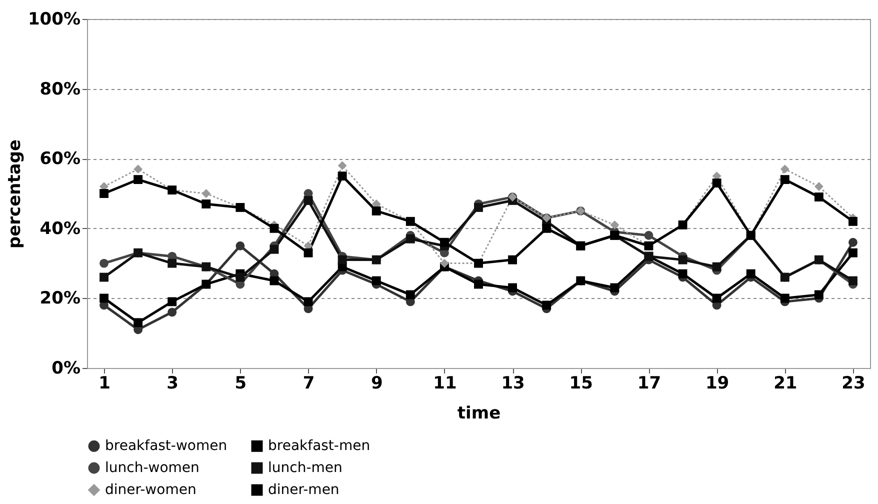  I want to click on y-tick-label: 100%, so click(54, 20).